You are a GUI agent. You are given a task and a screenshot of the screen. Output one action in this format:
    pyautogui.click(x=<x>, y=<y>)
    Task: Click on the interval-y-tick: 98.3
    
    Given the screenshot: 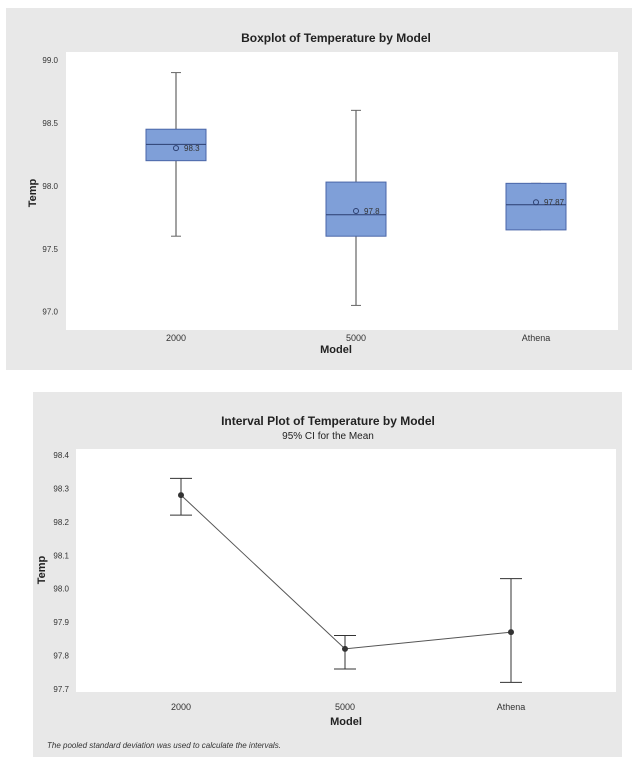 What is the action you would take?
    pyautogui.click(x=61, y=488)
    